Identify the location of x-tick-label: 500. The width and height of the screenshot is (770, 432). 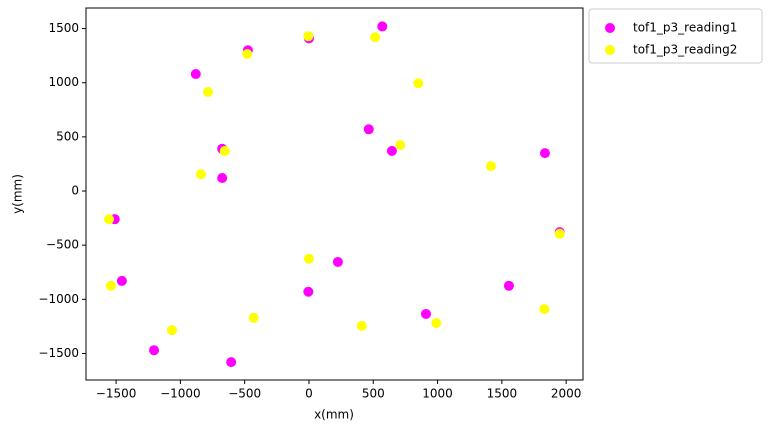
(373, 394).